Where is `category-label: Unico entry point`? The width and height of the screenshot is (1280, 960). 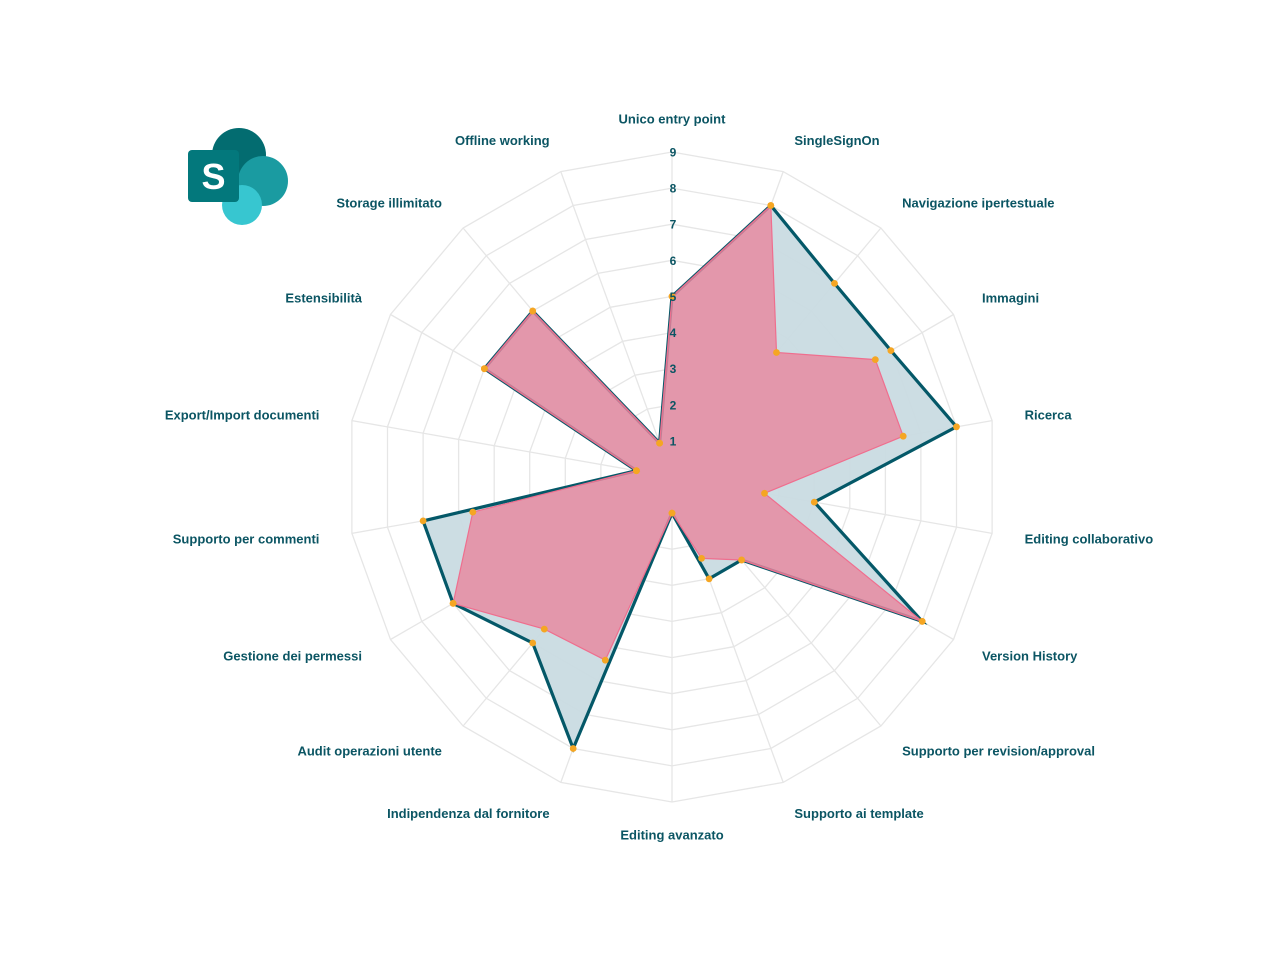 category-label: Unico entry point is located at coordinates (673, 119).